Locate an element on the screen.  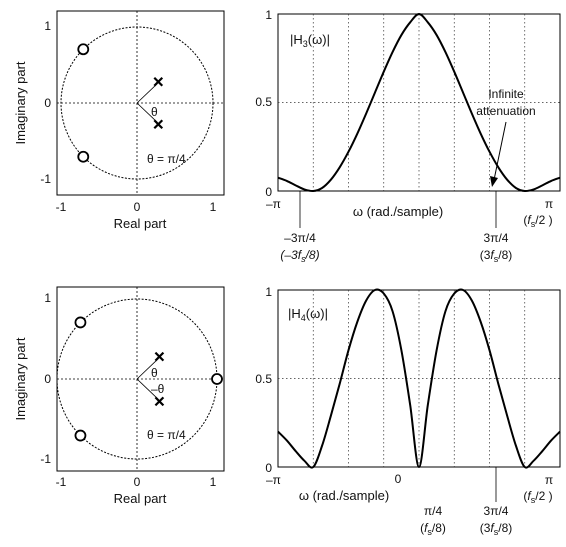
magnitude-title: |H3(ω)| is located at coordinates (310, 40).